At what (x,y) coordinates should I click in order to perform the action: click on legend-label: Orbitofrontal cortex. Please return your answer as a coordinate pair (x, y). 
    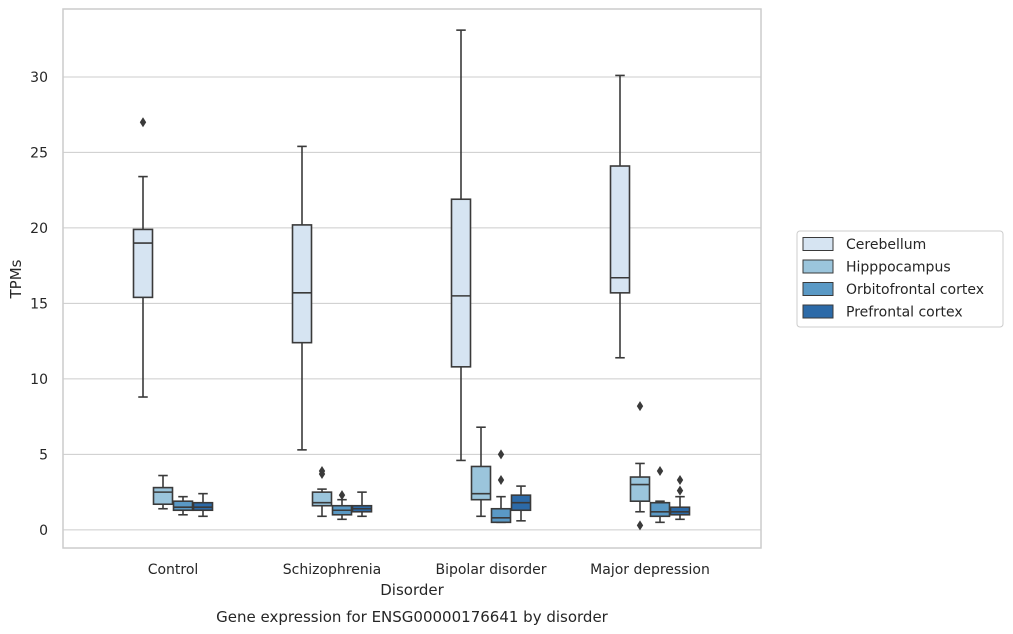
    Looking at the image, I should click on (915, 290).